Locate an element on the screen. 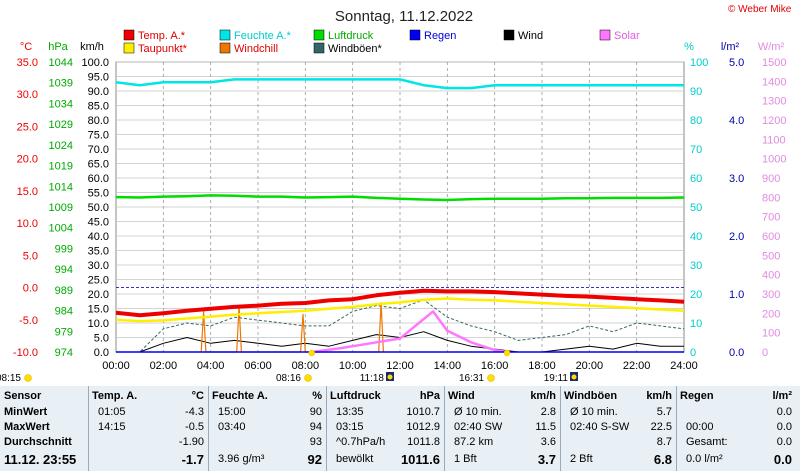  legend-label: Windböen* is located at coordinates (355, 49).